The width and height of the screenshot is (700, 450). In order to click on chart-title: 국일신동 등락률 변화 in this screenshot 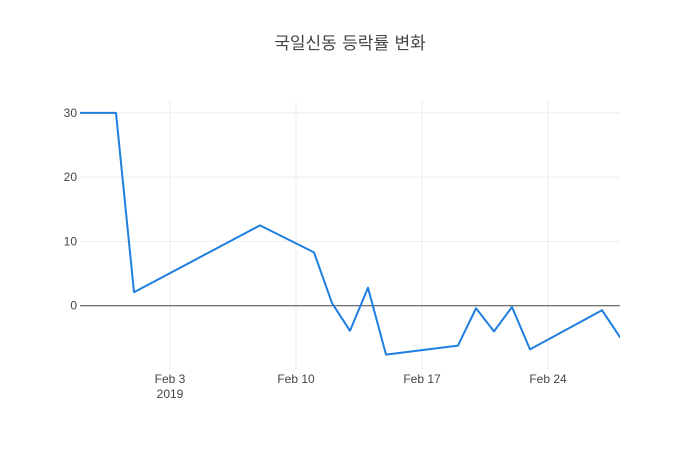, I will do `click(350, 44)`.